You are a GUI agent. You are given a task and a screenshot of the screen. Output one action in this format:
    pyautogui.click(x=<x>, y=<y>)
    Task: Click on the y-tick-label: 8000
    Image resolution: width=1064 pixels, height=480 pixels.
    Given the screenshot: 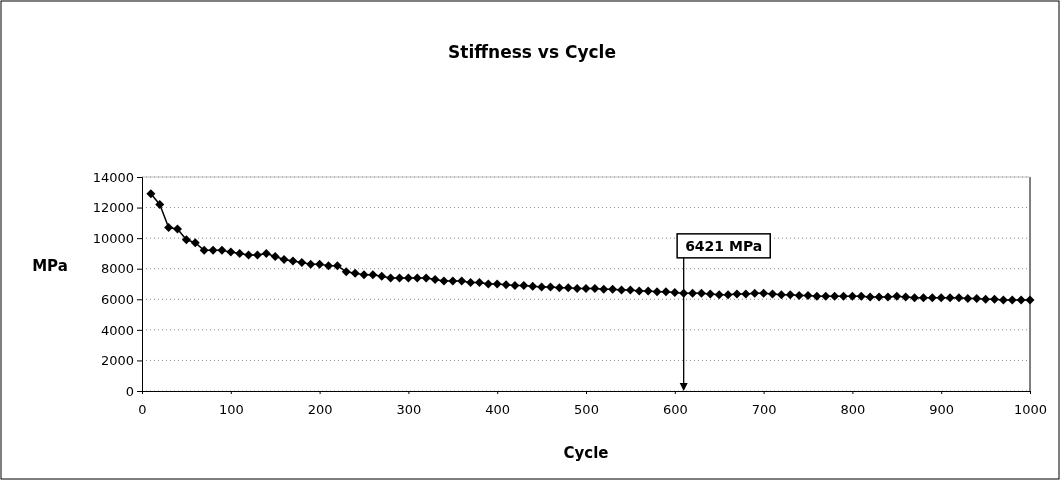 What is the action you would take?
    pyautogui.click(x=117, y=269)
    